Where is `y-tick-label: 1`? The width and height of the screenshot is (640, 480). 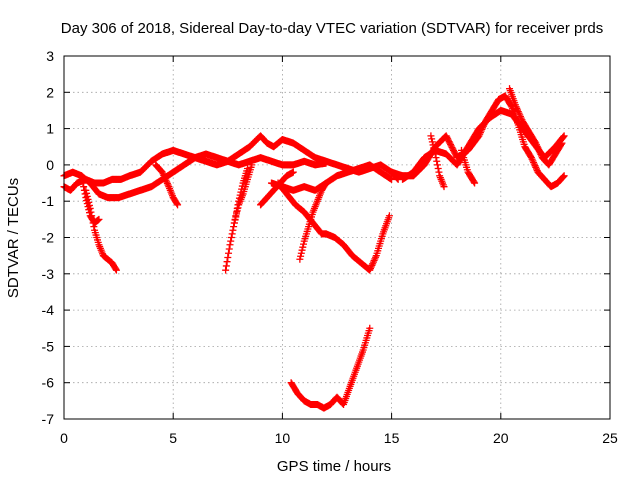 y-tick-label: 1 is located at coordinates (50, 129).